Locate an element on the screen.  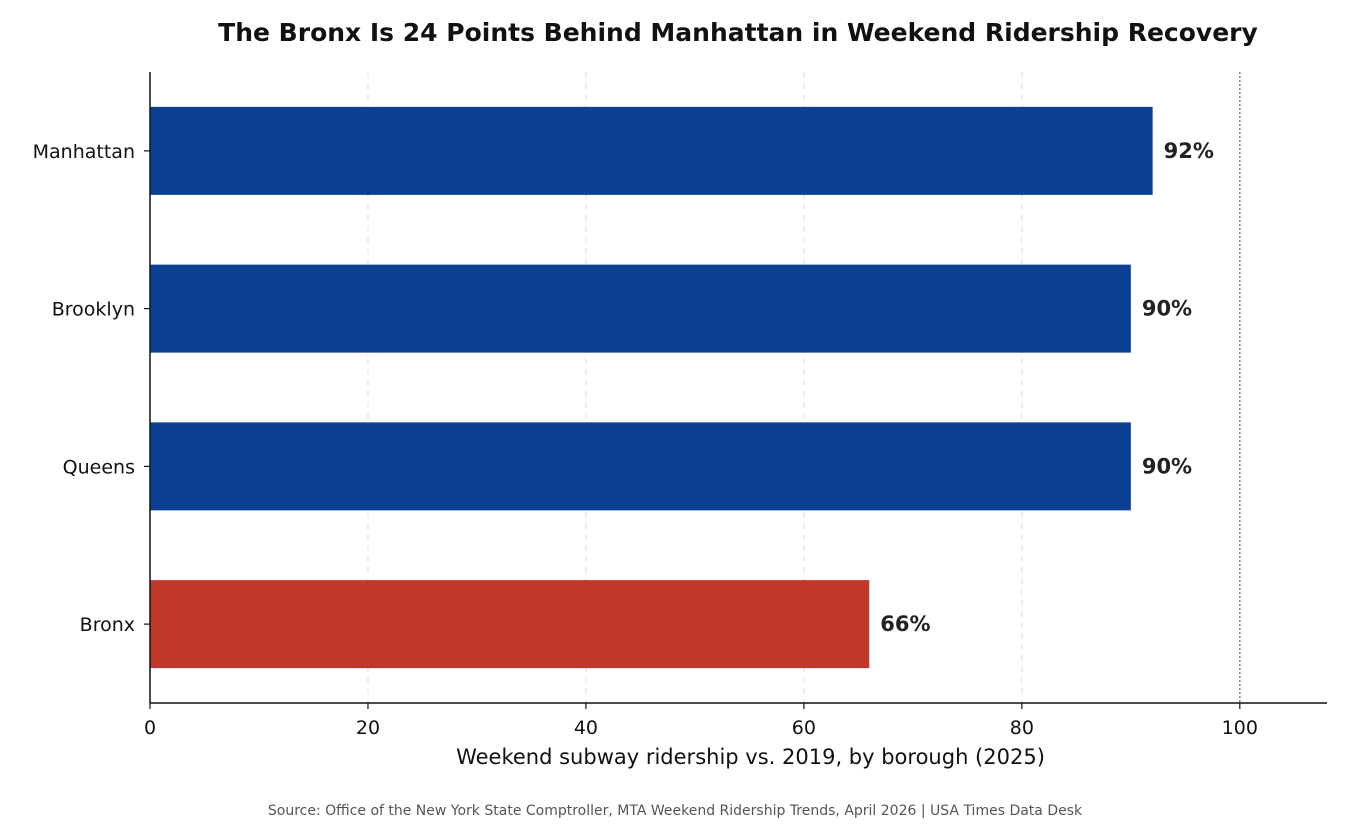
x-tick-label: 40 is located at coordinates (586, 728).